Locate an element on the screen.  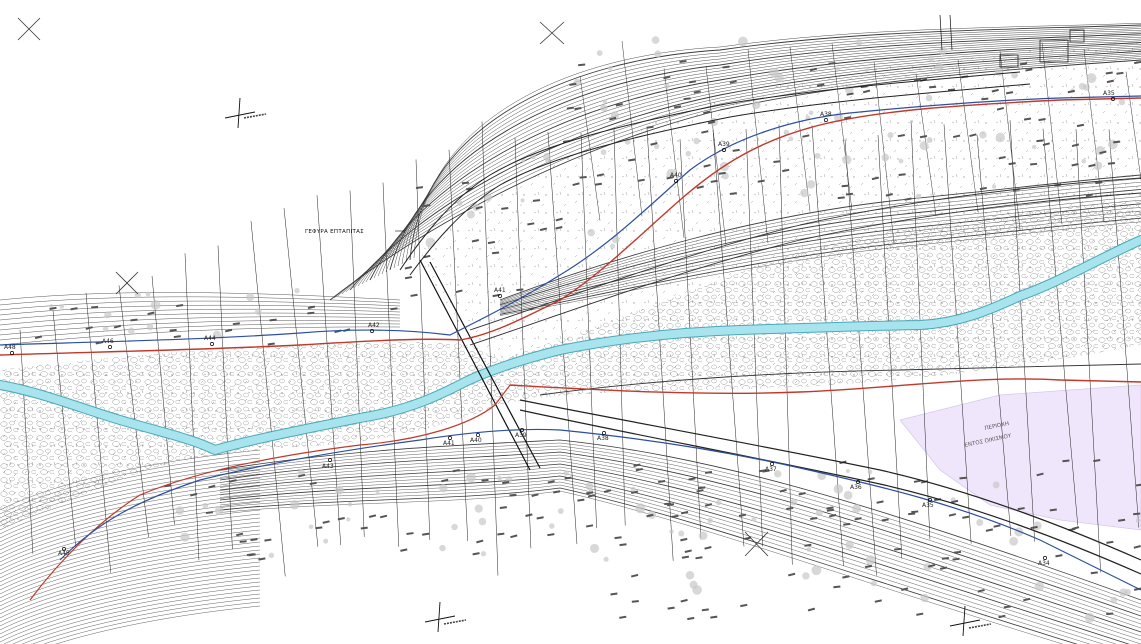
station-marker: A42 is located at coordinates (374, 327).